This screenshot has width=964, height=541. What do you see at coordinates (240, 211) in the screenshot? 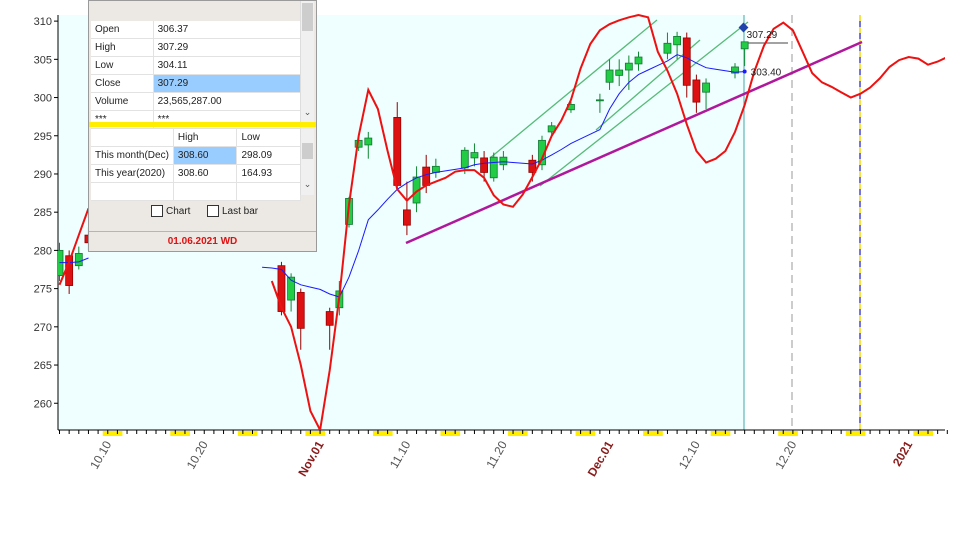
I see `checkbox-label: Last bar` at bounding box center [240, 211].